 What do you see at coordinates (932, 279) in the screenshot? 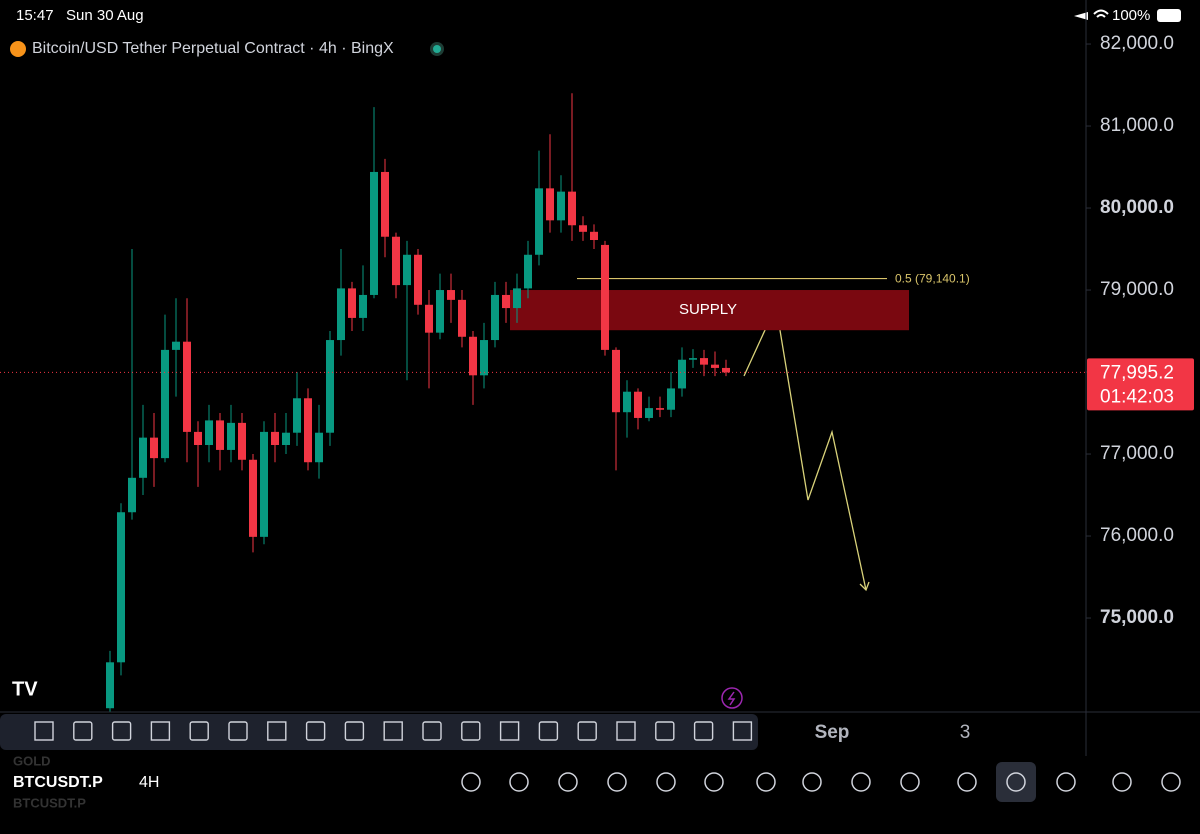
I see `fib-label: 0.5 (79,140.1)` at bounding box center [932, 279].